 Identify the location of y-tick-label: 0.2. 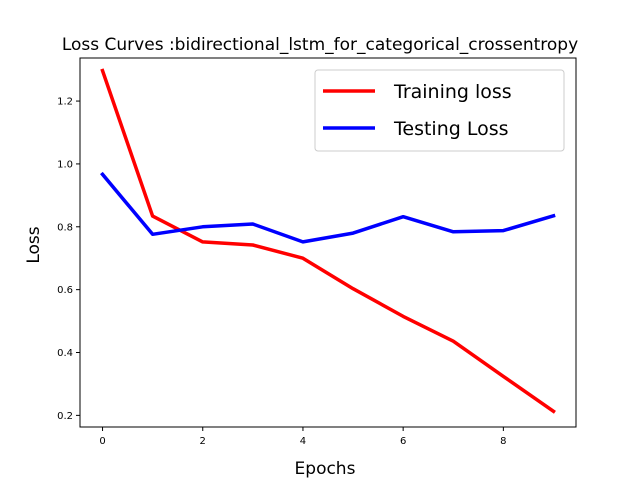
(65, 416).